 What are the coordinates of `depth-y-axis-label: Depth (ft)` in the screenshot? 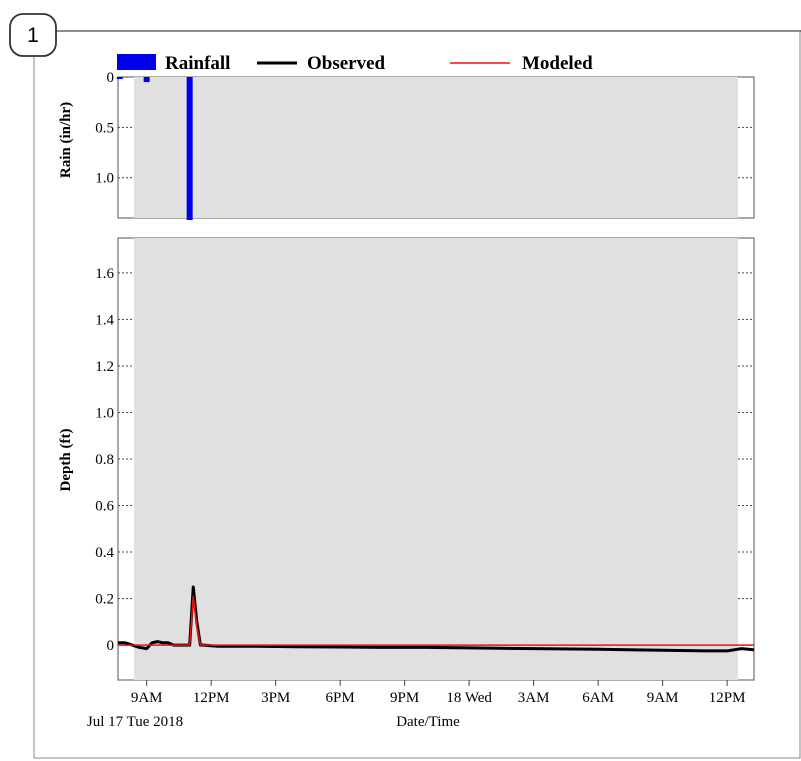 It's located at (66, 460).